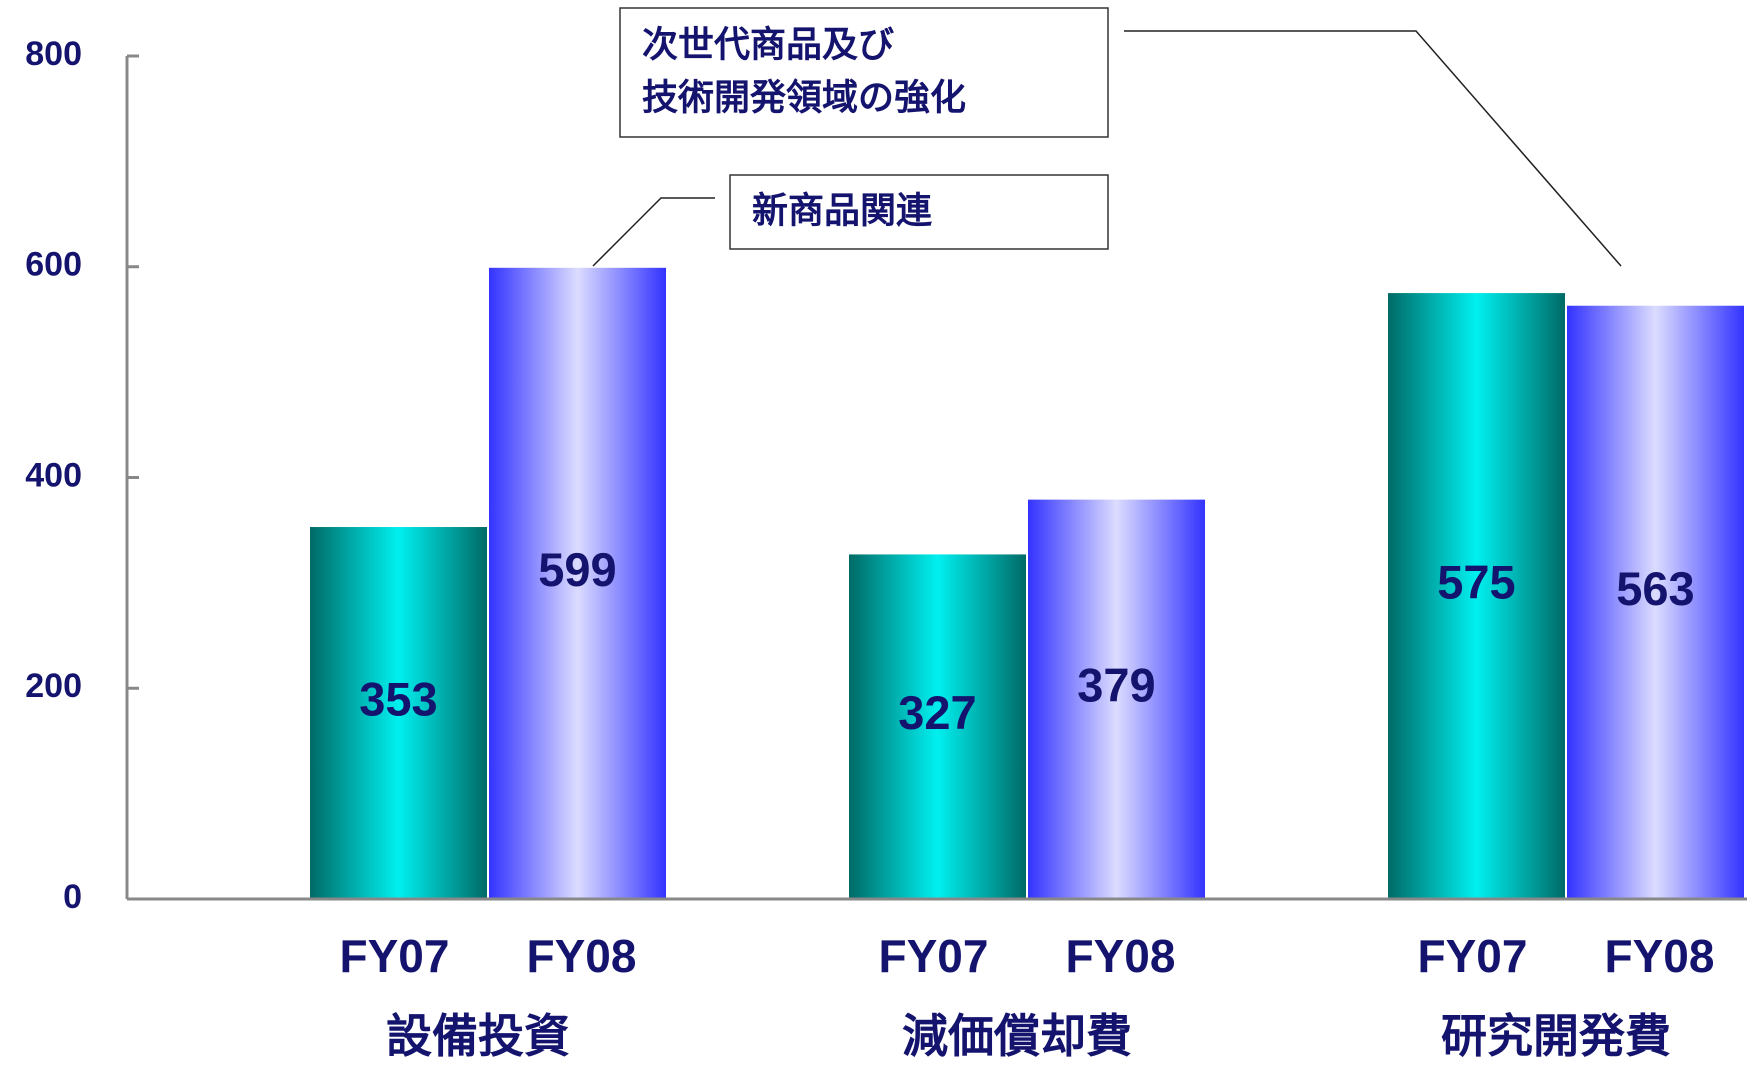 The height and width of the screenshot is (1068, 1758). I want to click on y-tick-label: 800, so click(53, 54).